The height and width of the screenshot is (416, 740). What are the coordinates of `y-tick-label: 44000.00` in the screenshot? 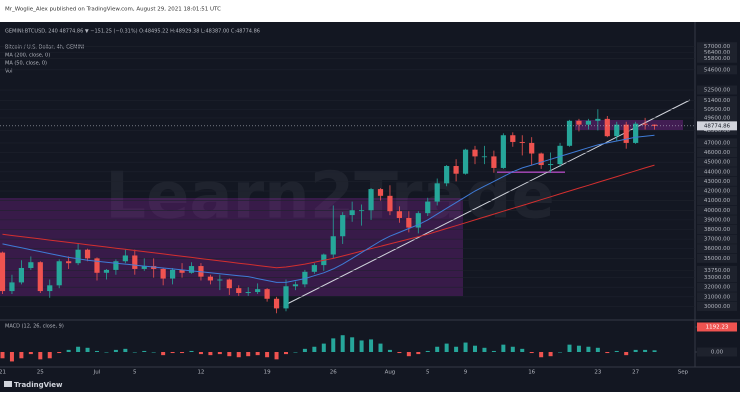 It's located at (717, 172).